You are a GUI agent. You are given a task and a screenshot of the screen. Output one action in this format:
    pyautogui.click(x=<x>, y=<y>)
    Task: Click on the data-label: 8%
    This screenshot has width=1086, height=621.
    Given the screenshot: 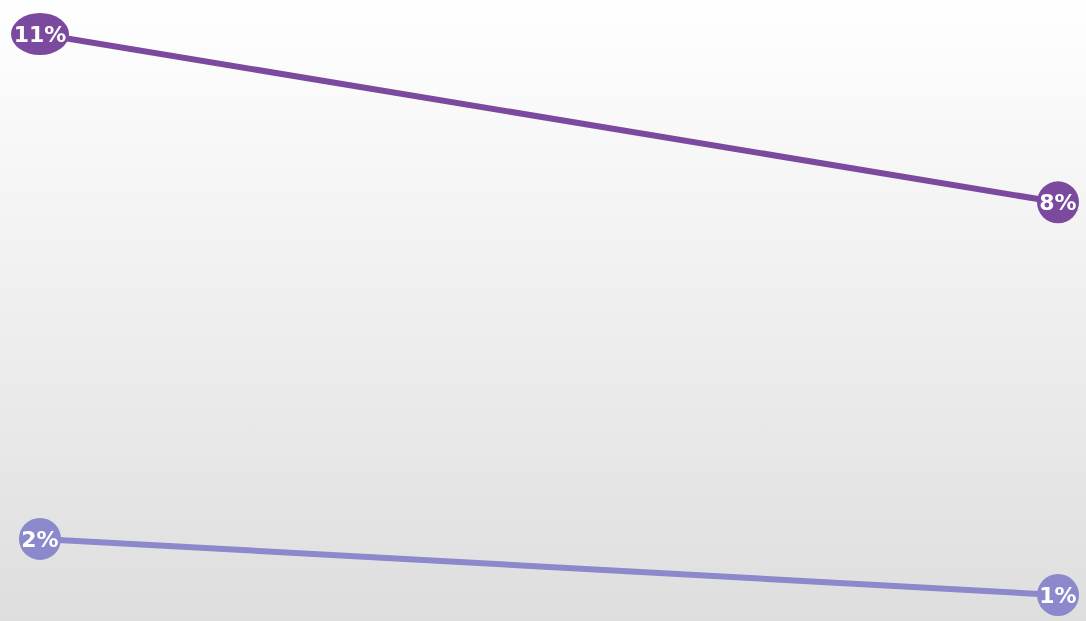 What is the action you would take?
    pyautogui.click(x=1058, y=203)
    